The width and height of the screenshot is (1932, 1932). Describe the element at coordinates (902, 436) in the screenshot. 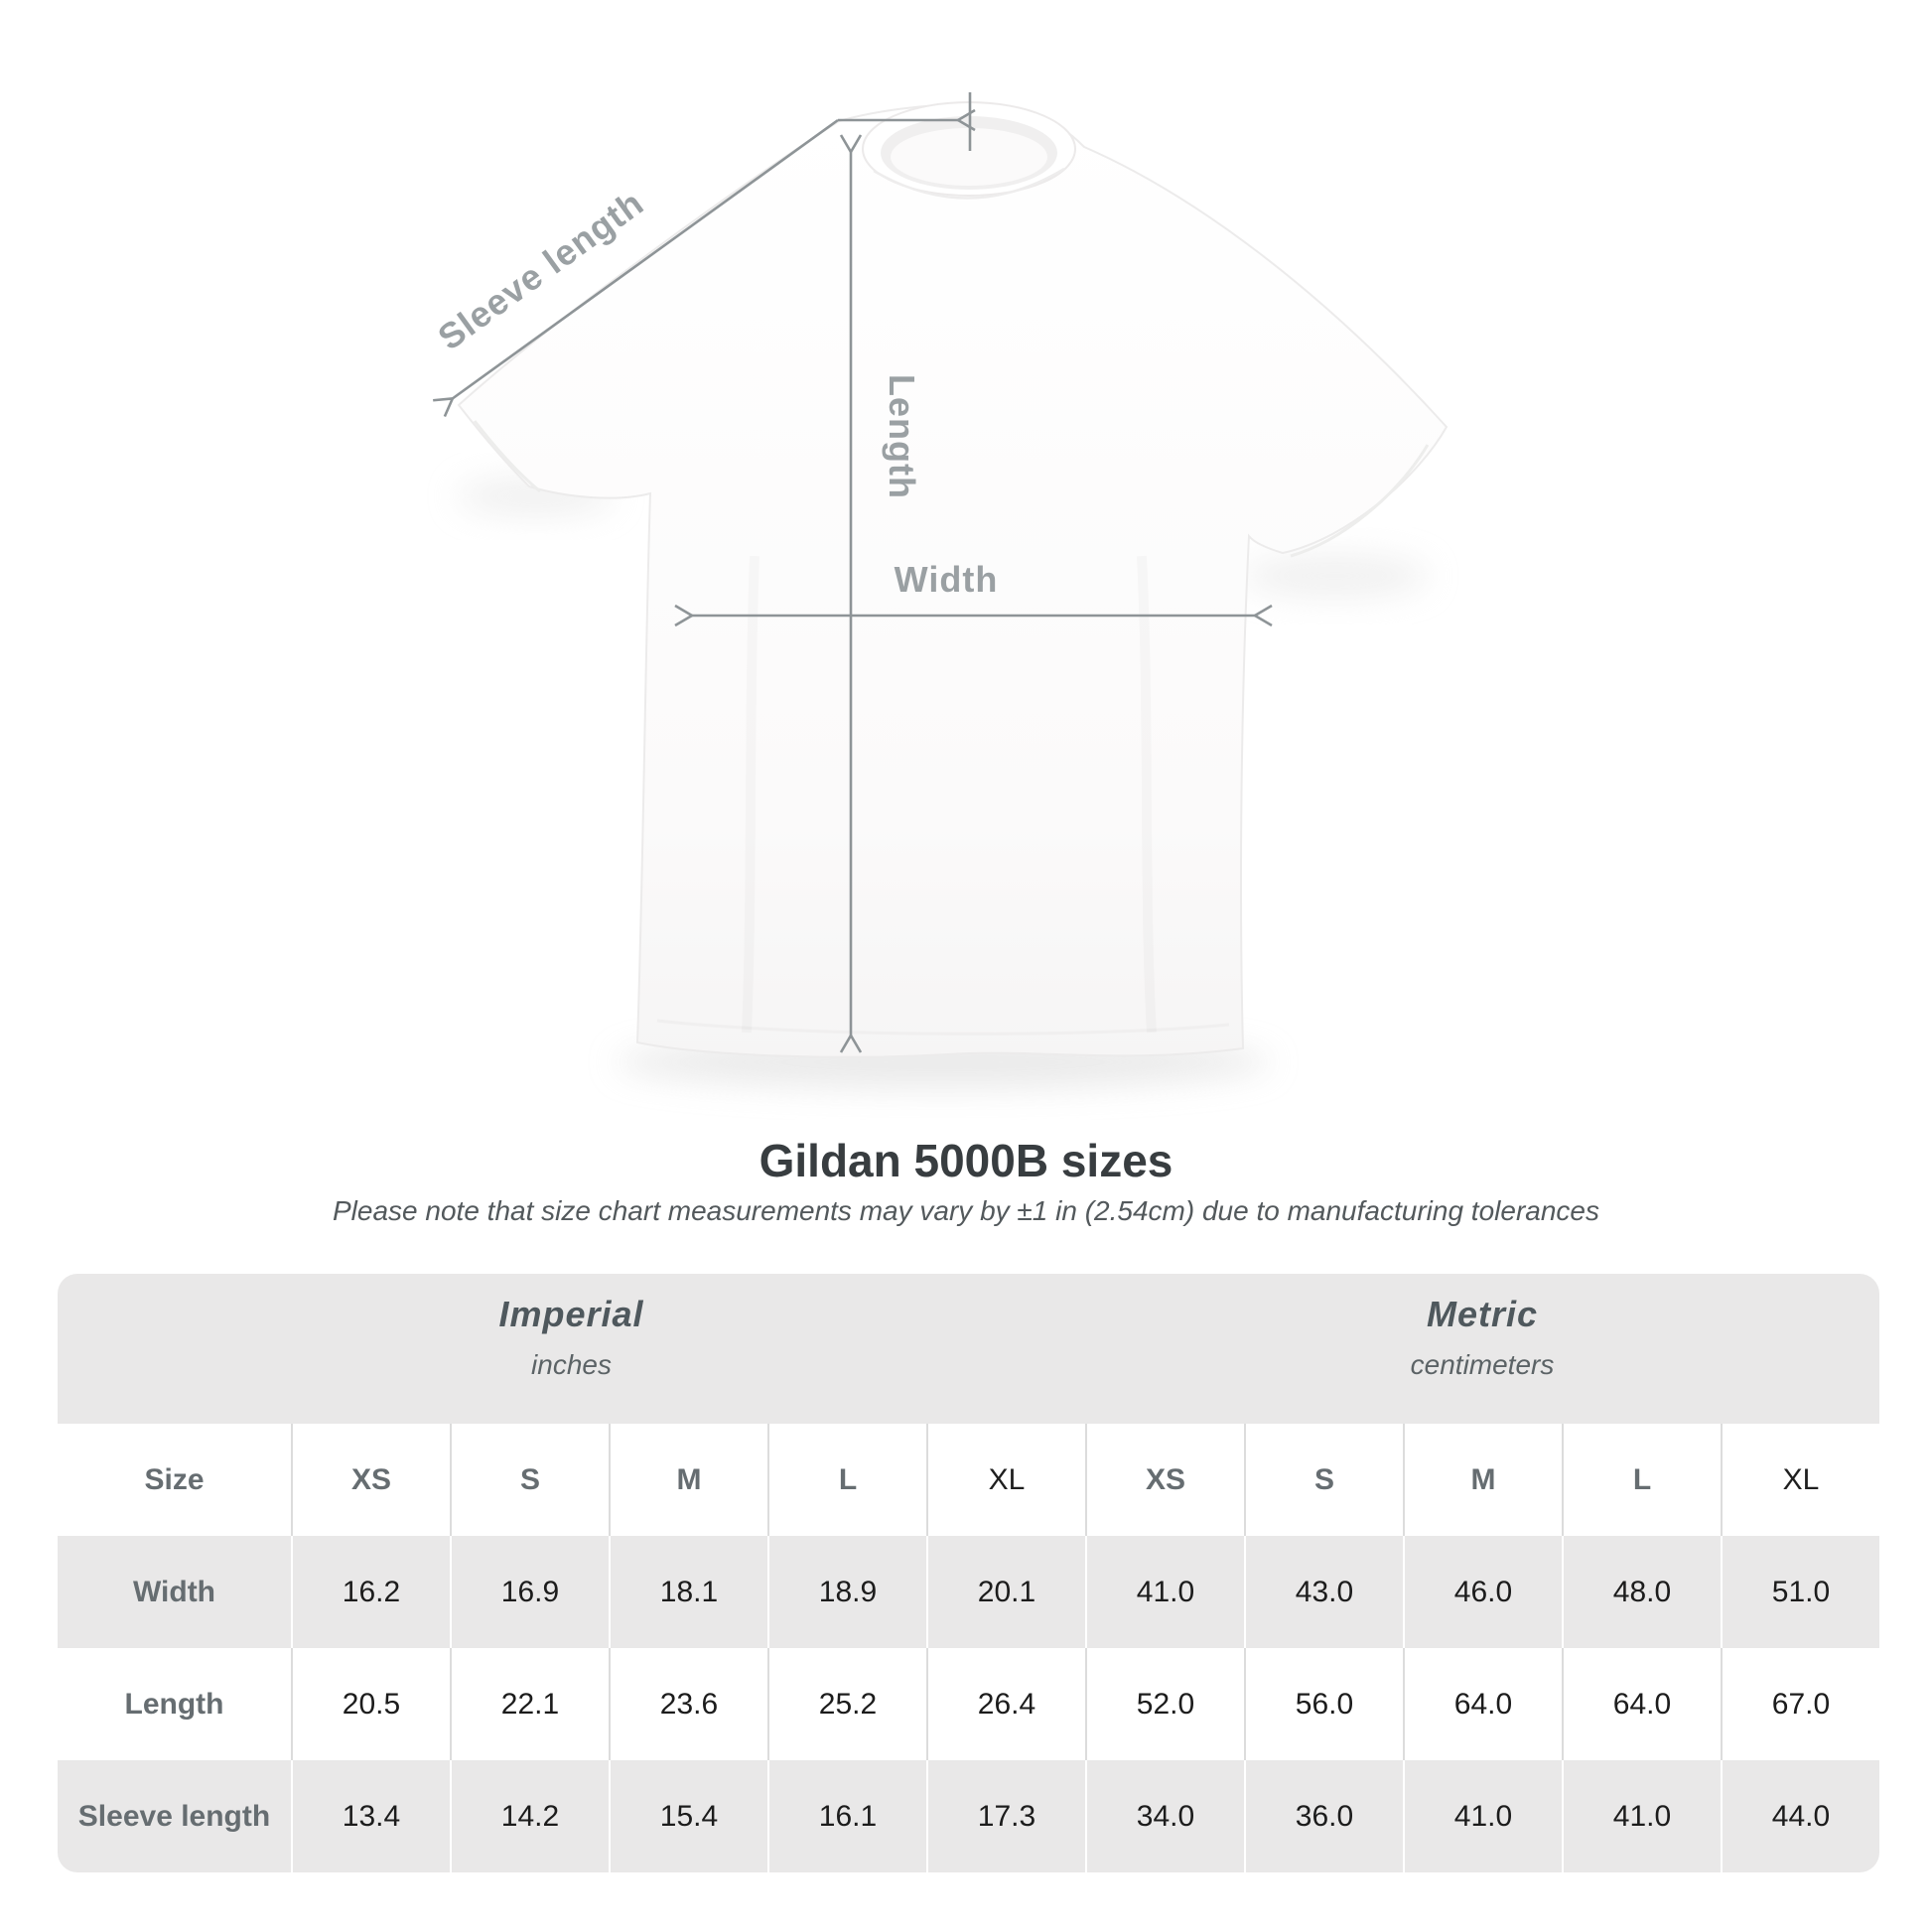

I see `length-label: Length` at that location.